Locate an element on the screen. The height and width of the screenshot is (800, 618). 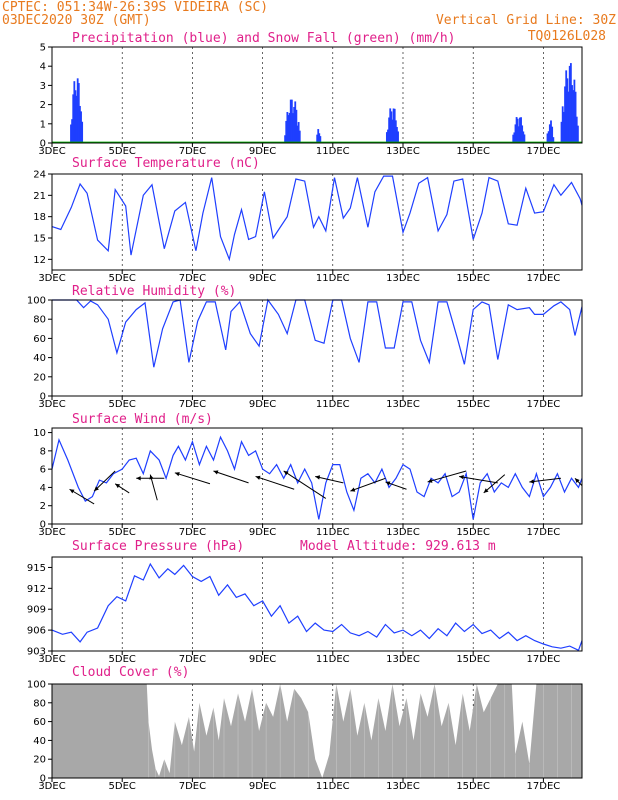
header-grid-note: Vertical Grid Line: 30Z is located at coordinates (526, 20).